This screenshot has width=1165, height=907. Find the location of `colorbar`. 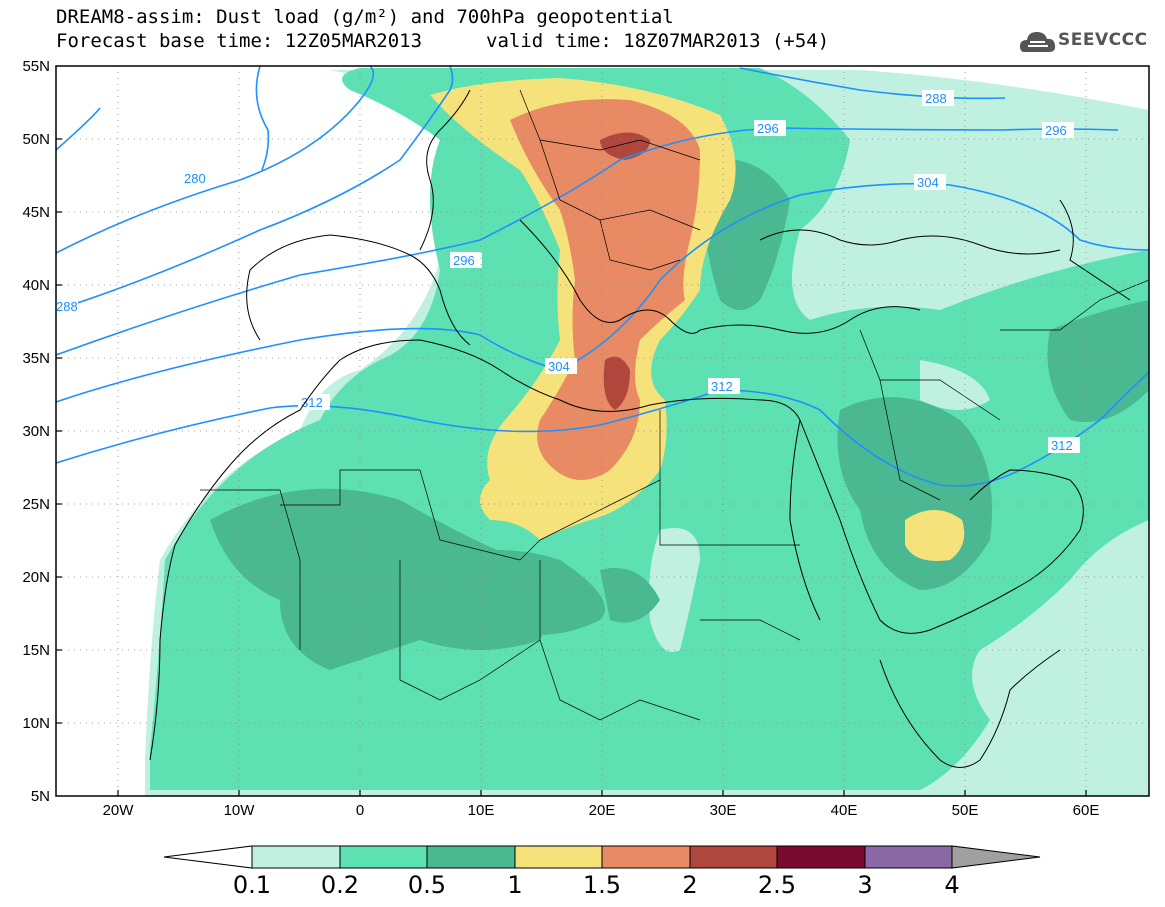

colorbar is located at coordinates (602, 857).